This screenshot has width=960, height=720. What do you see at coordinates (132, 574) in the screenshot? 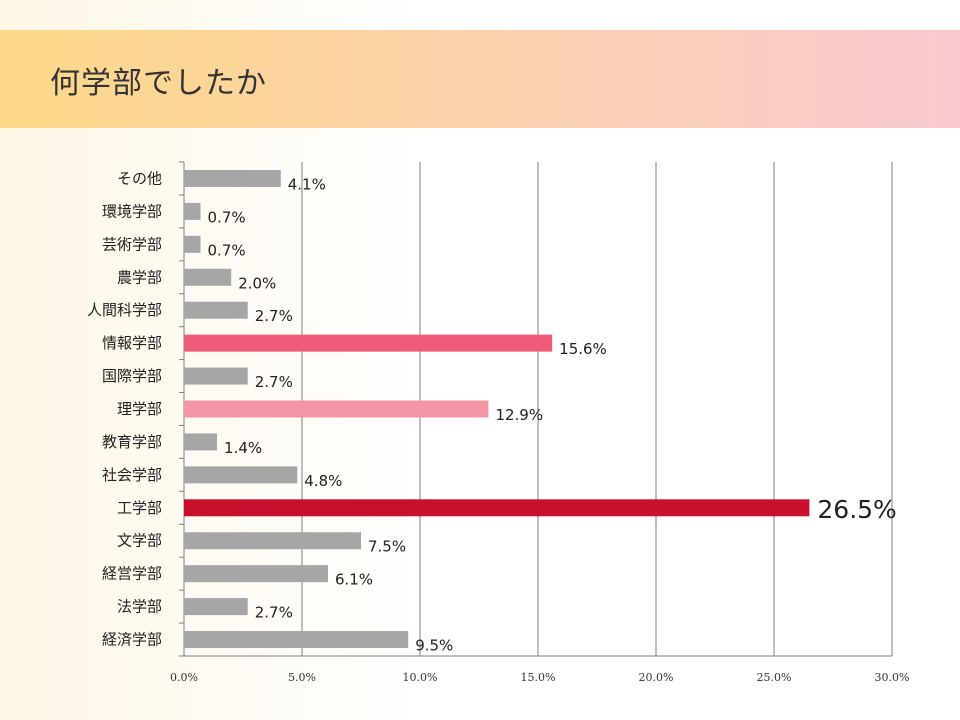
I see `category-label: 経営学部` at bounding box center [132, 574].